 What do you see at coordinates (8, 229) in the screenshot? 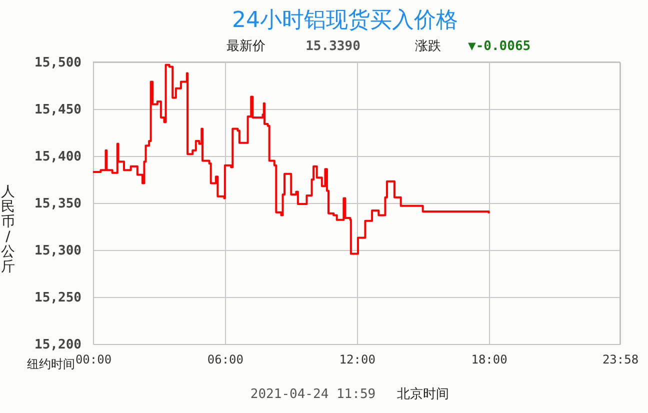
I see `y-axis-title: 人民币/公斤` at bounding box center [8, 229].